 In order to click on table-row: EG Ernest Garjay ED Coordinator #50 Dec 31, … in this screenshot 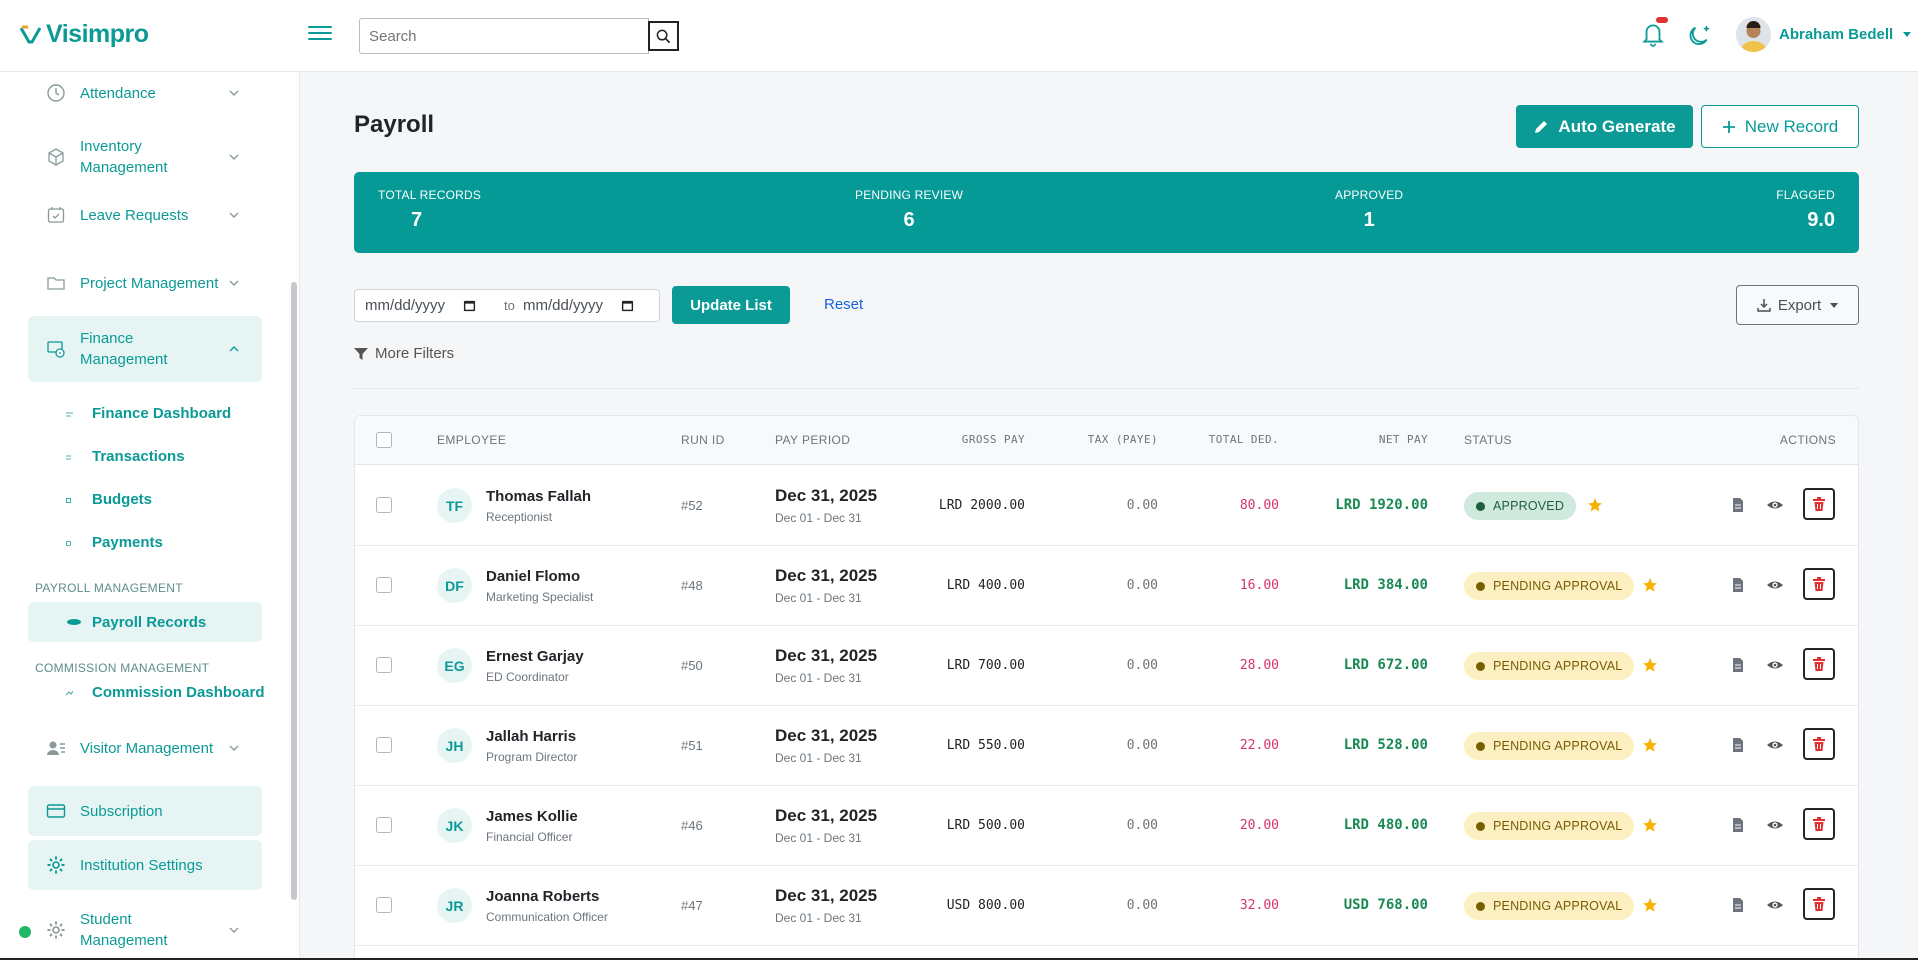, I will do `click(1106, 666)`.